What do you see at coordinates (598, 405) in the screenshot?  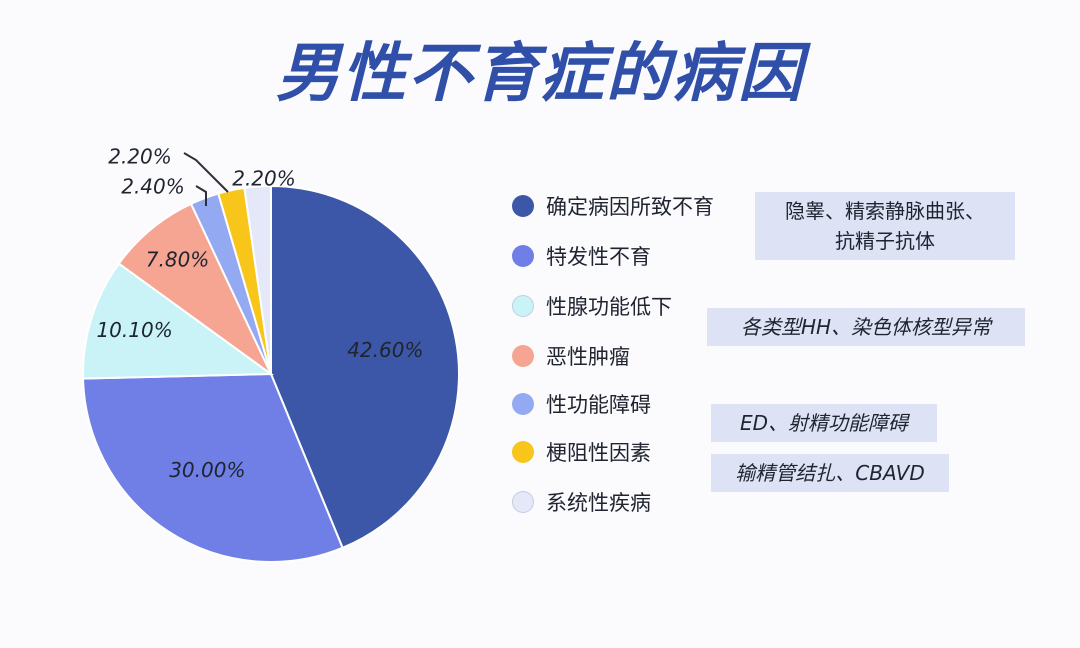 I see `legend-label: 性功能障碍` at bounding box center [598, 405].